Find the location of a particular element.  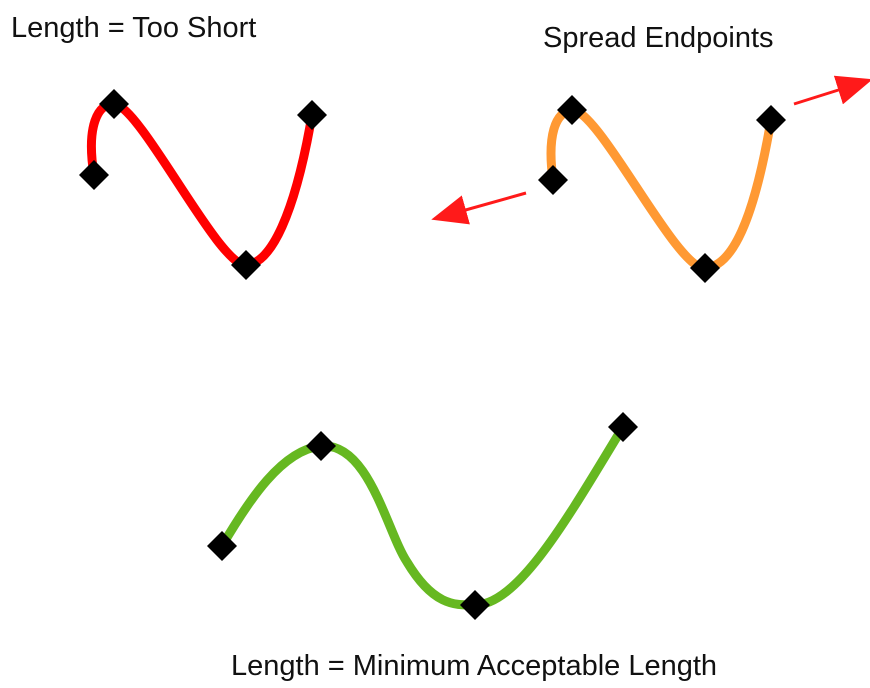

too-short-curve is located at coordinates (201, 184).